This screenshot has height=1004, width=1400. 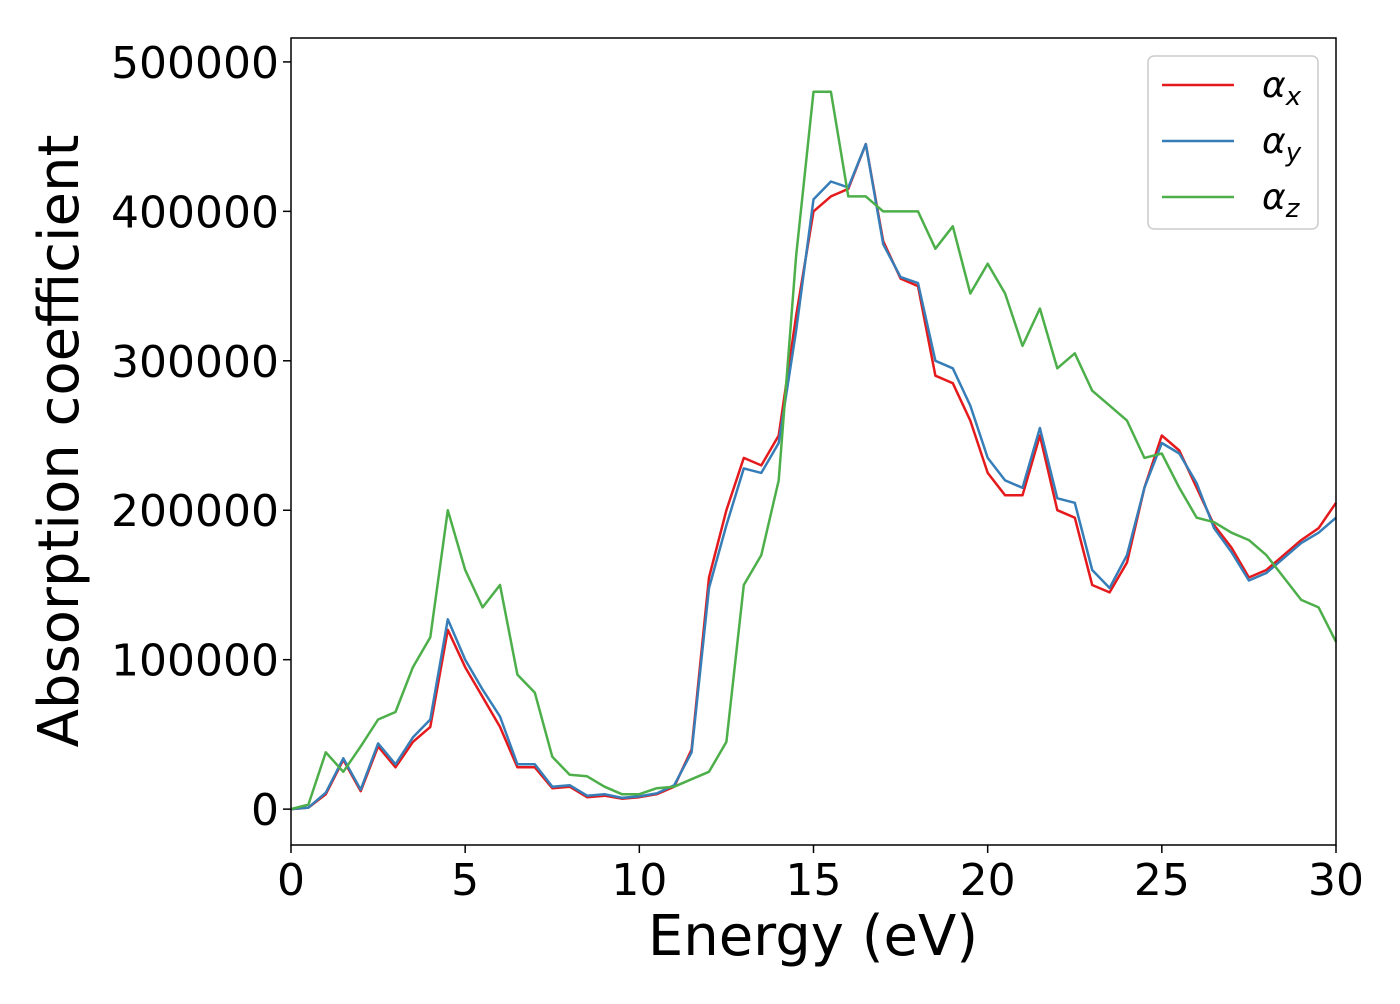 I want to click on legend-label: αx, so click(x=1282, y=88).